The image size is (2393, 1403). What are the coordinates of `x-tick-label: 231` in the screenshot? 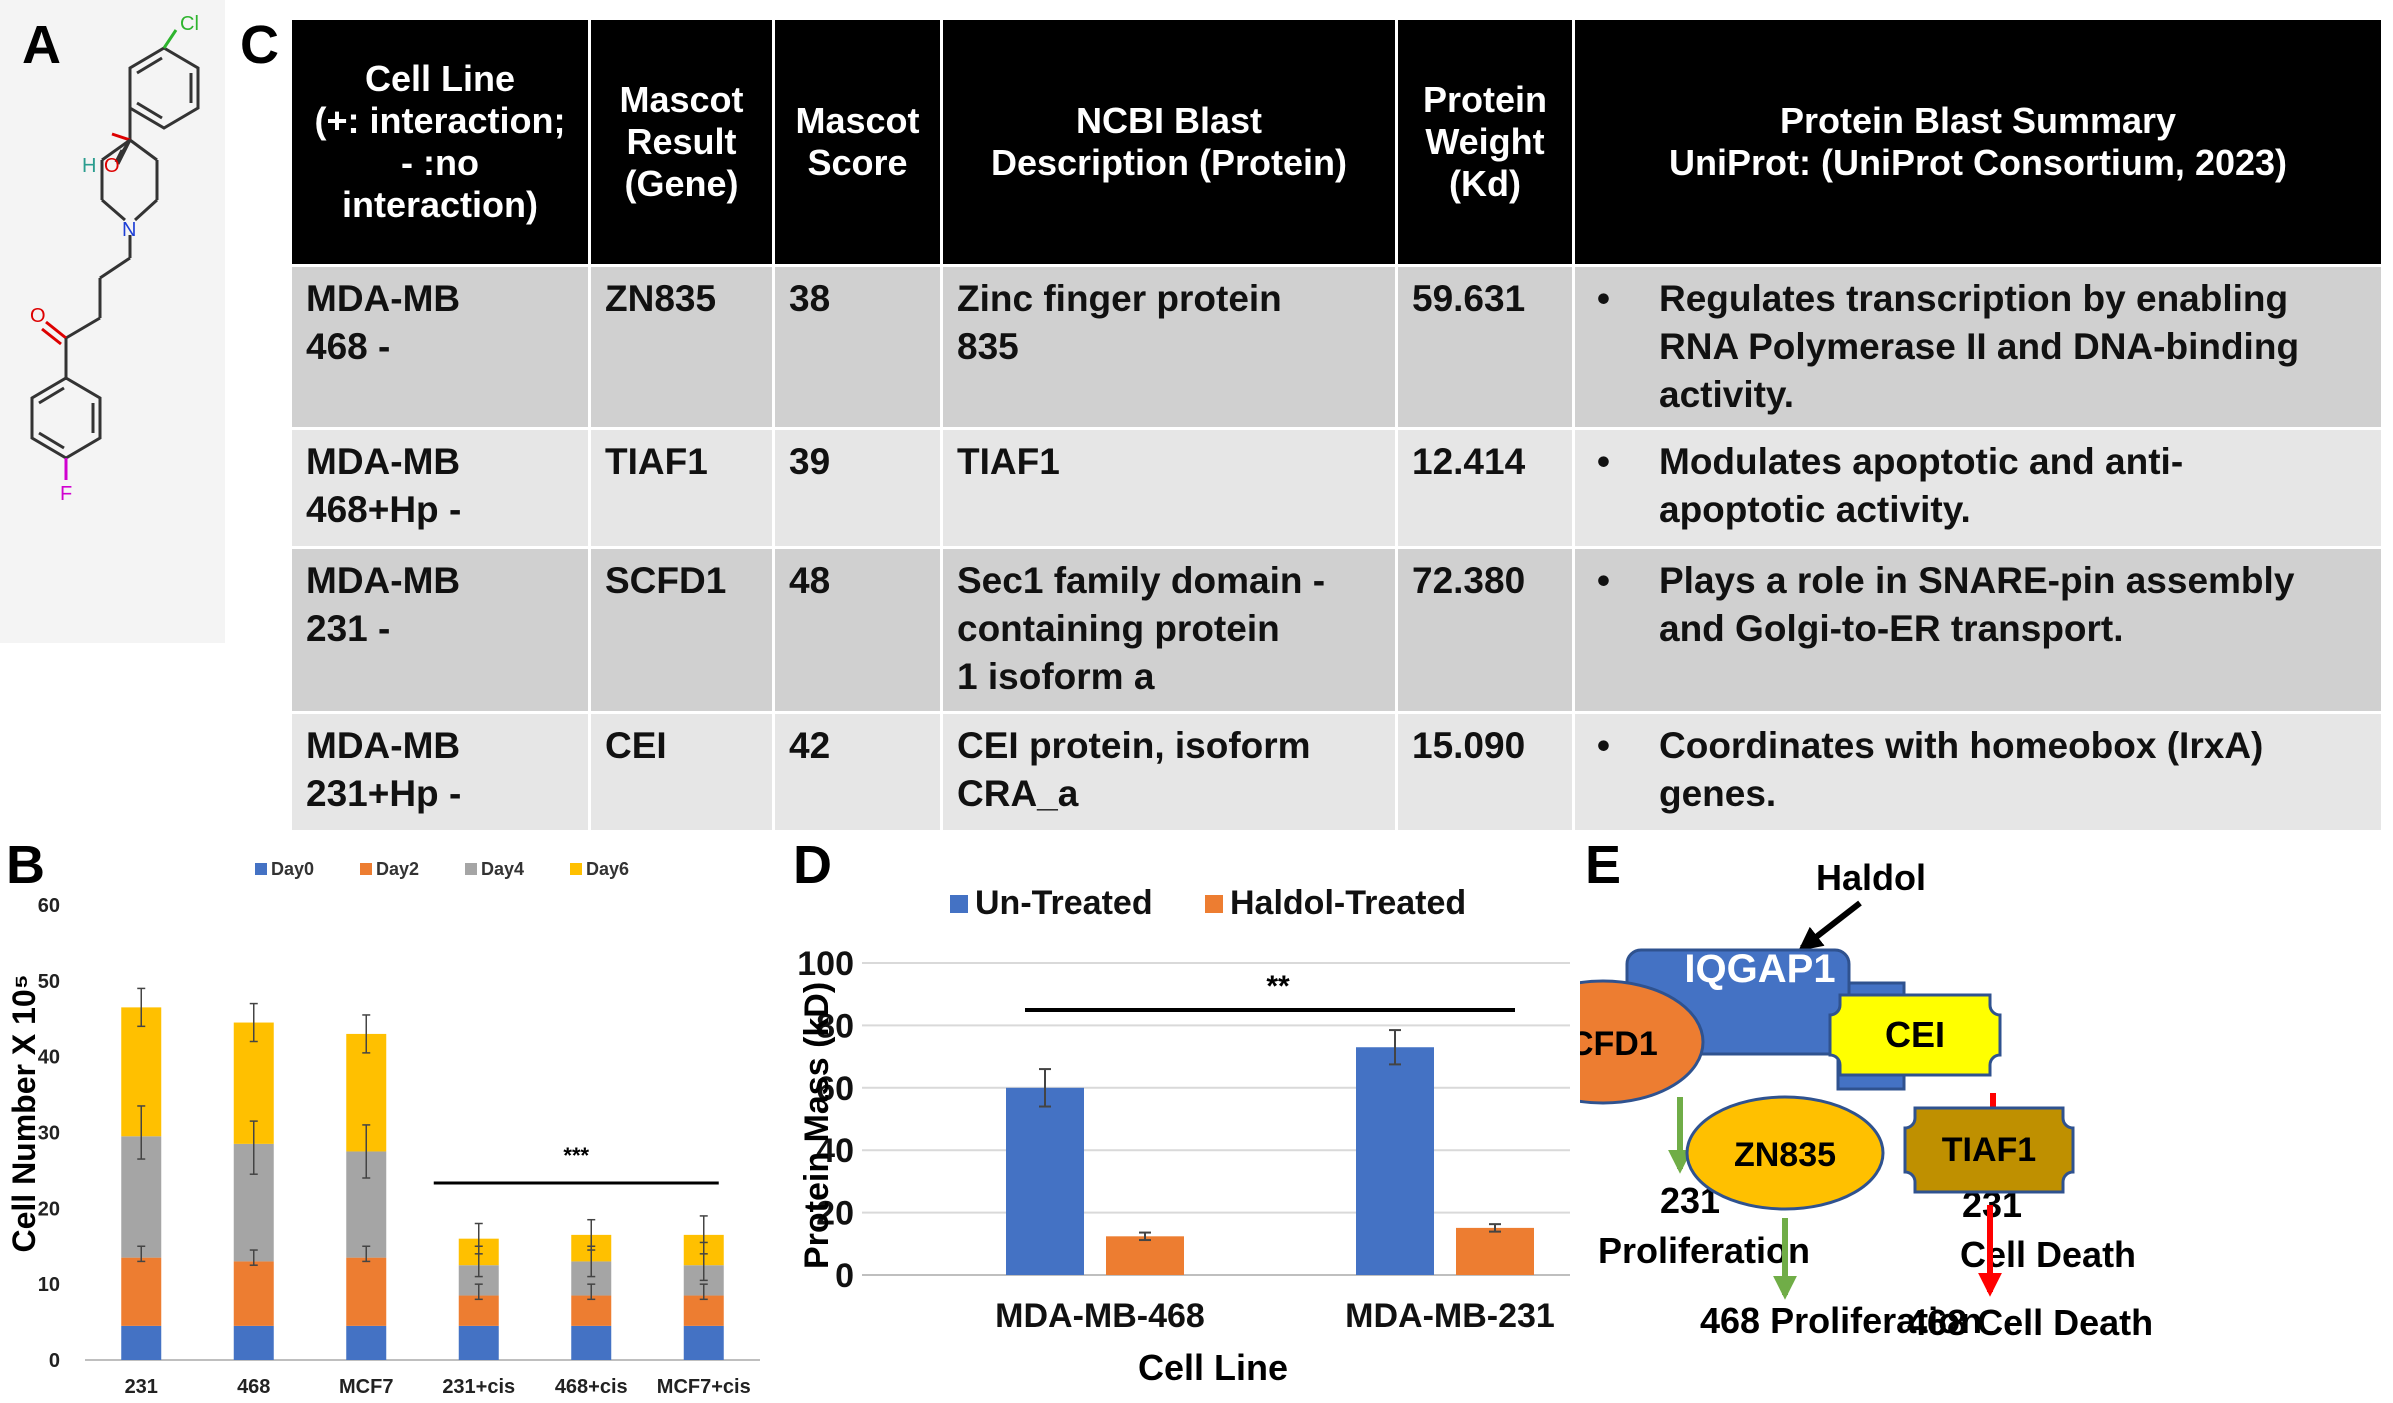 It's located at (141, 1387).